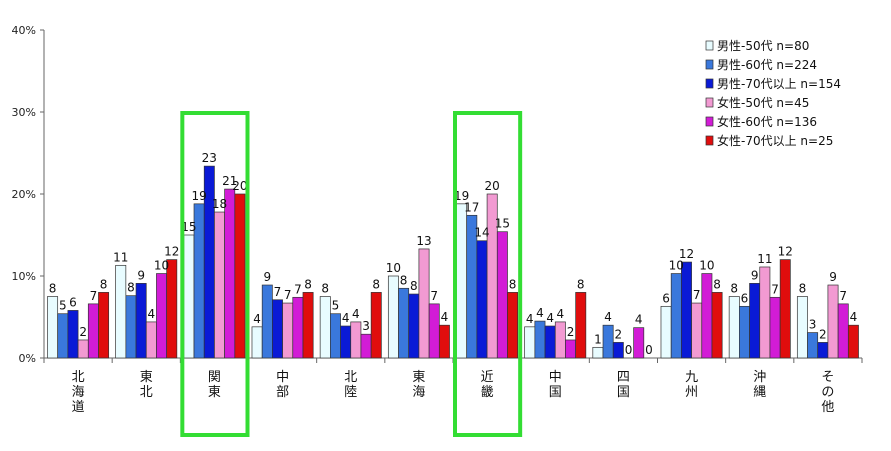 This screenshot has height=451, width=891. I want to click on category-label: 沖縄, so click(759, 385).